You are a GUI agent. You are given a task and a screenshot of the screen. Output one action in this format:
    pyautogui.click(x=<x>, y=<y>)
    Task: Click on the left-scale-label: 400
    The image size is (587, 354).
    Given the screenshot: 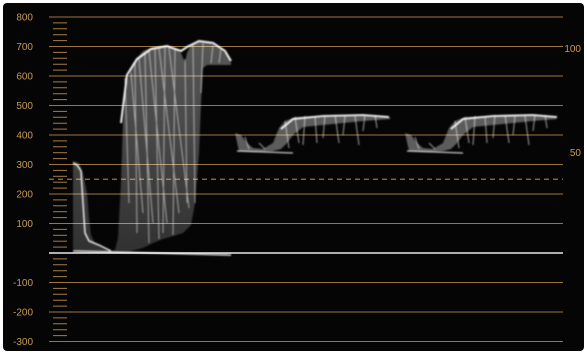 What is the action you would take?
    pyautogui.click(x=24, y=136)
    